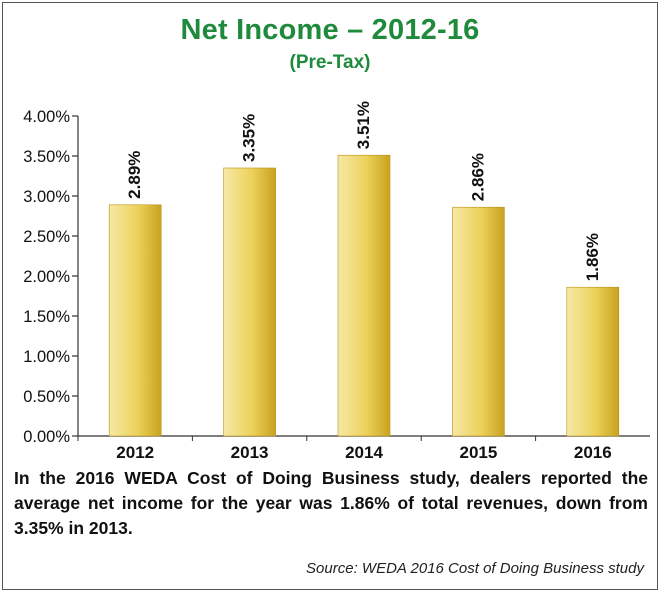 The width and height of the screenshot is (660, 592). I want to click on x-tick-label: 2015, so click(478, 452).